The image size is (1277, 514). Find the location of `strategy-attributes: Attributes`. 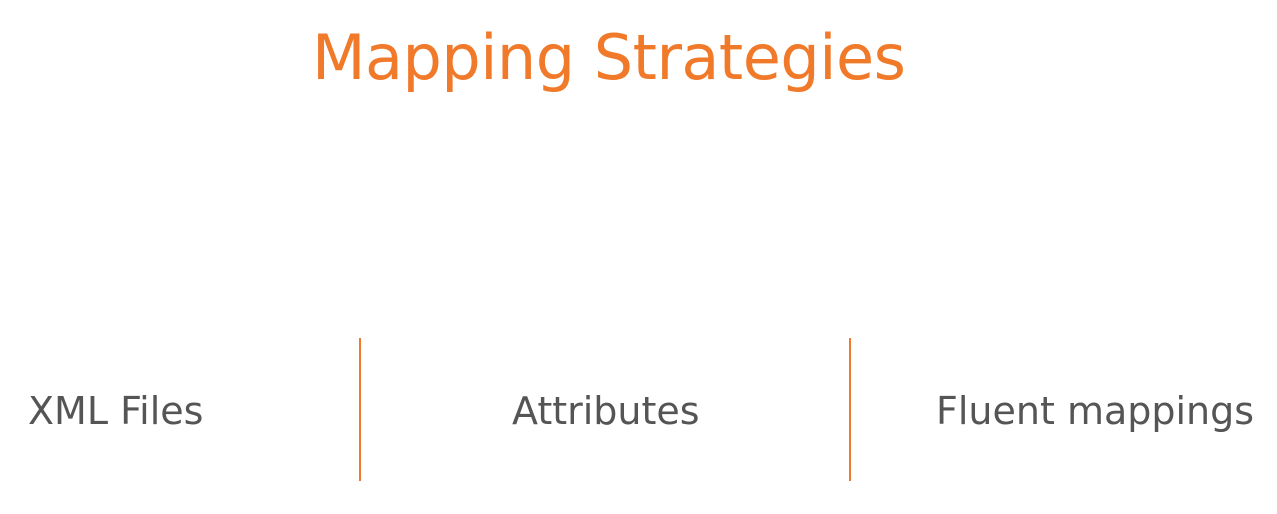

strategy-attributes: Attributes is located at coordinates (606, 411).